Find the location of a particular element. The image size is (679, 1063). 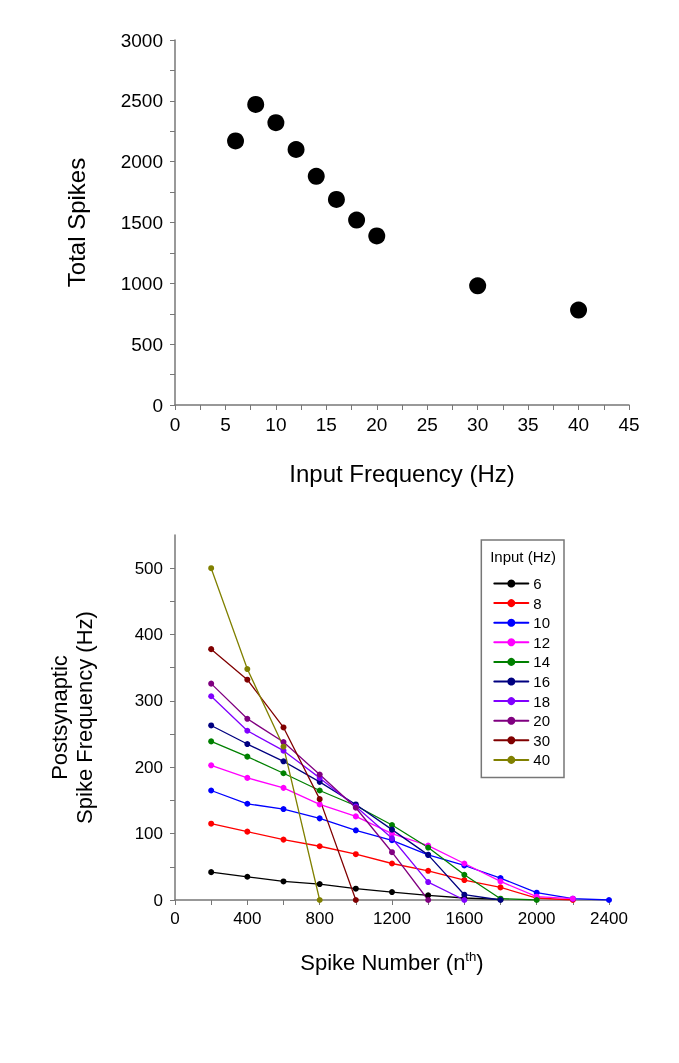

y-tick-label: 1000 is located at coordinates (141, 283).